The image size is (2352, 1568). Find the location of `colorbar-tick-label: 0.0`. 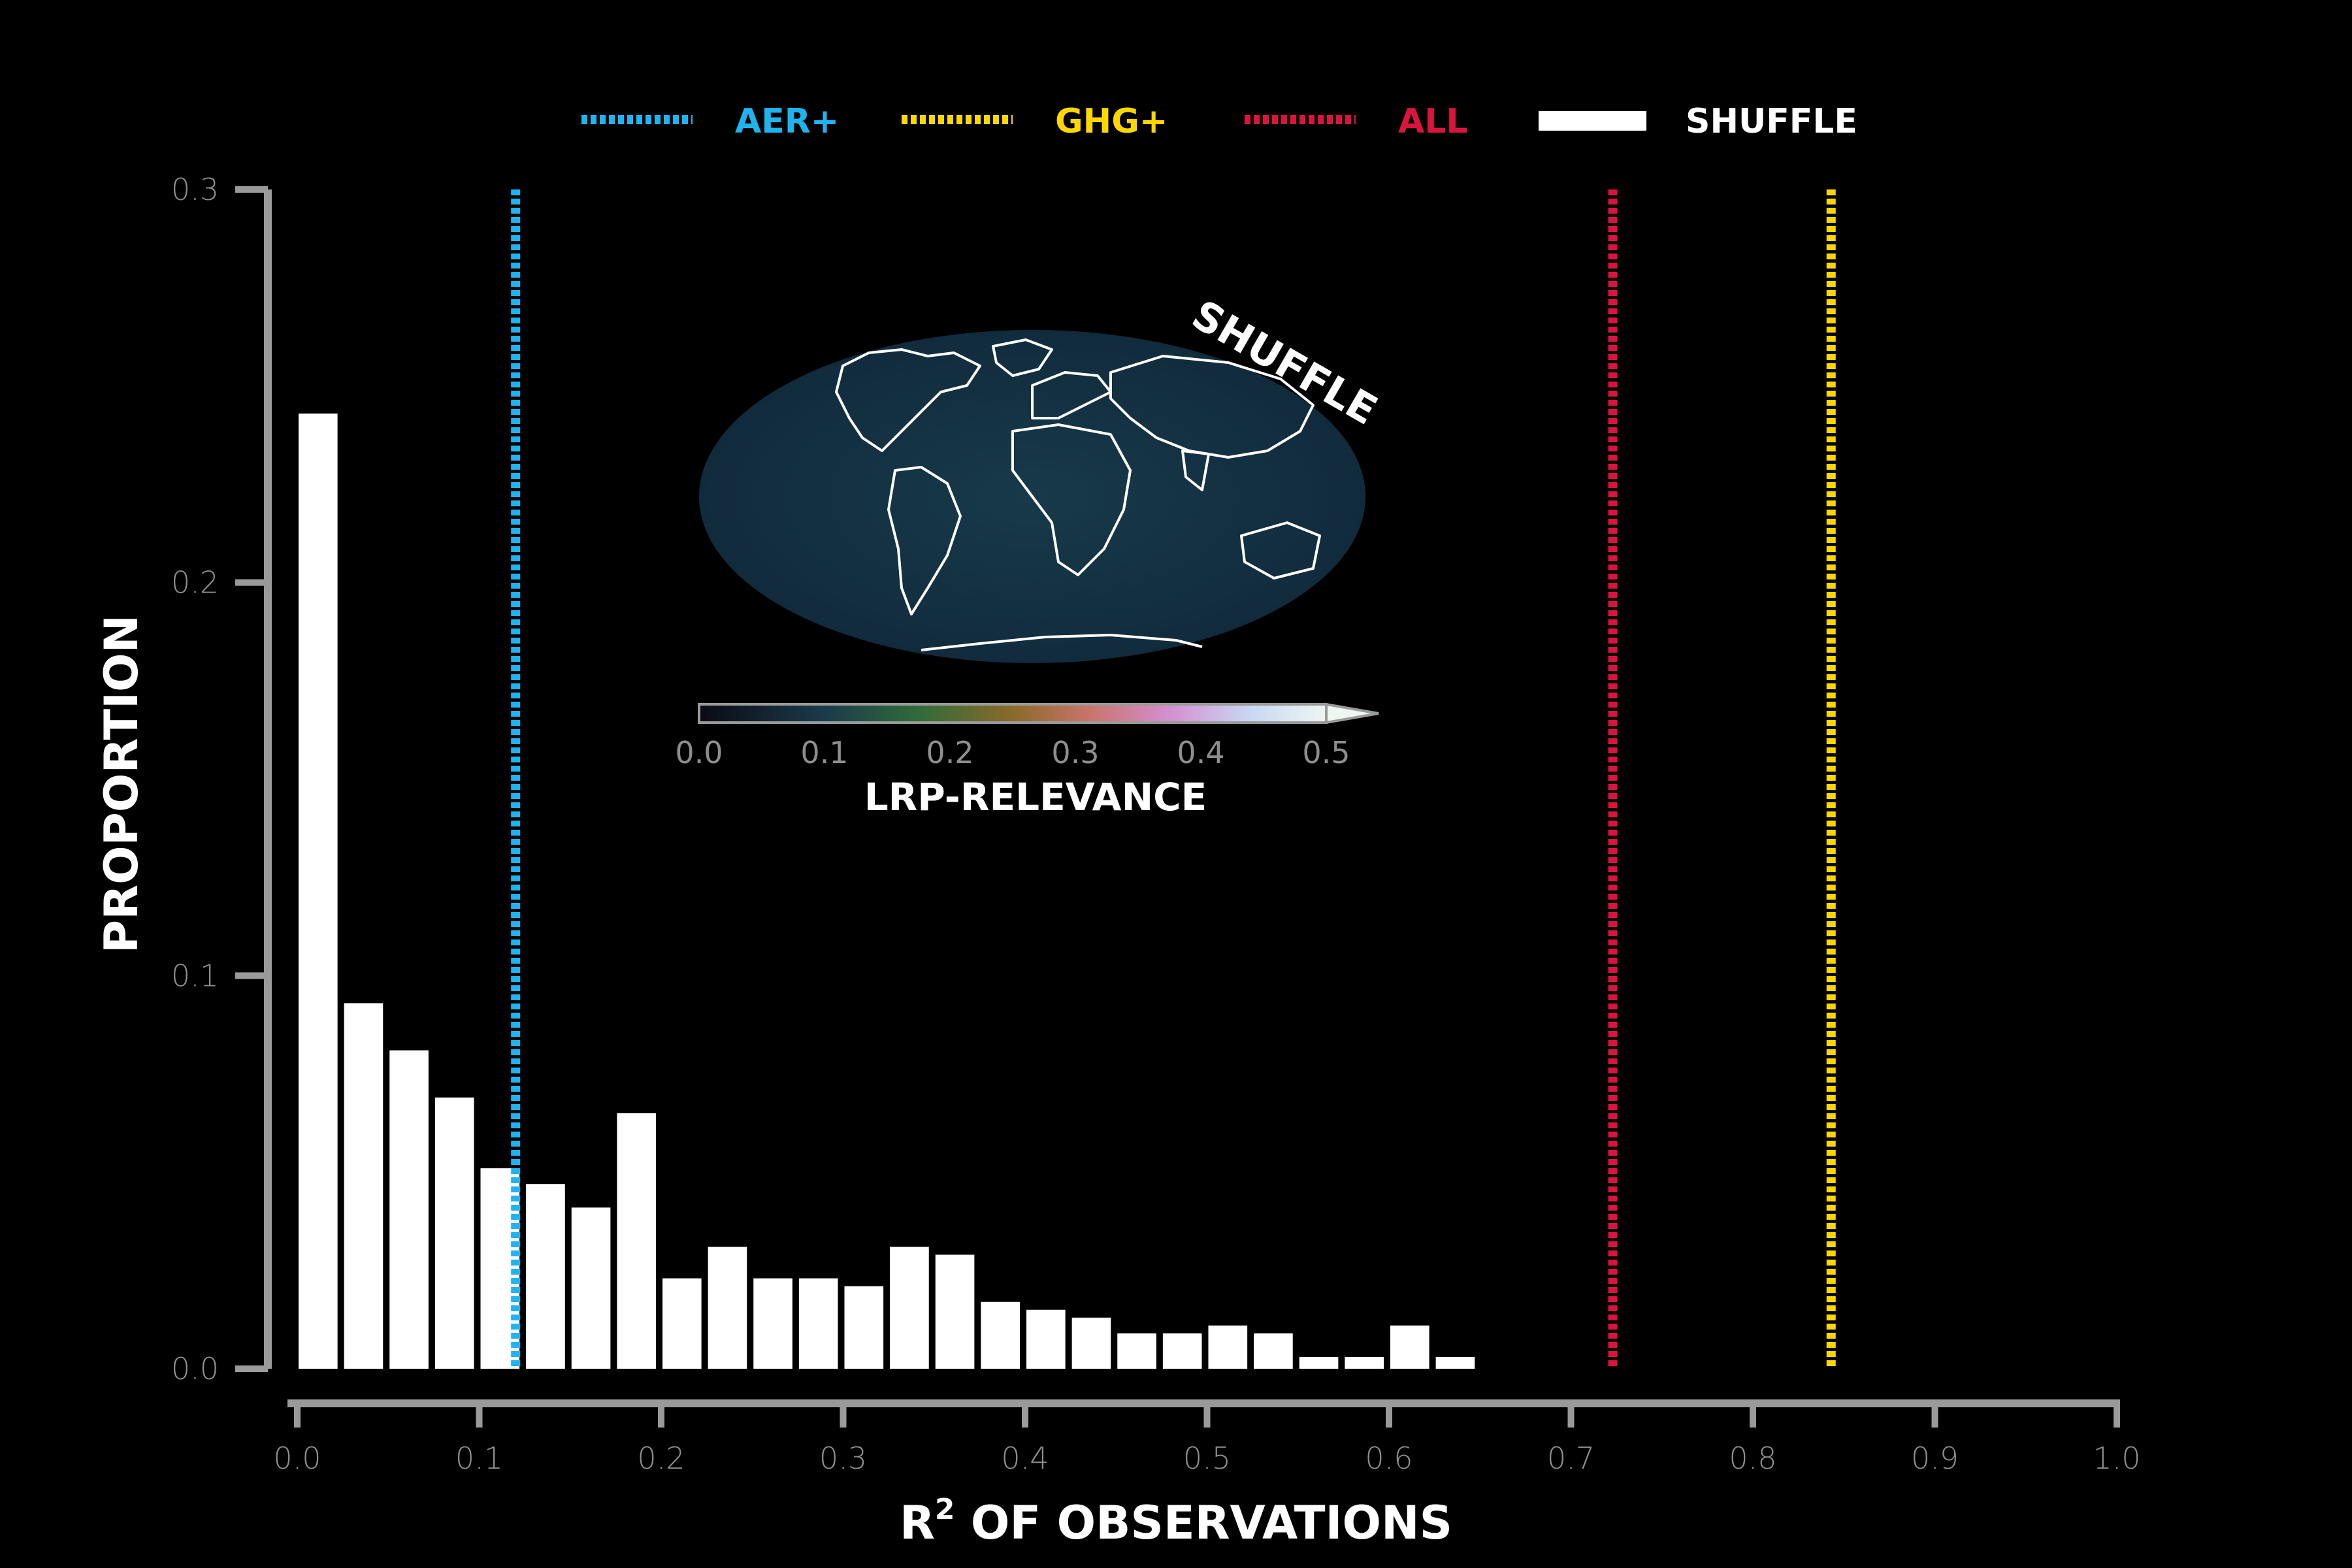

colorbar-tick-label: 0.0 is located at coordinates (699, 752).